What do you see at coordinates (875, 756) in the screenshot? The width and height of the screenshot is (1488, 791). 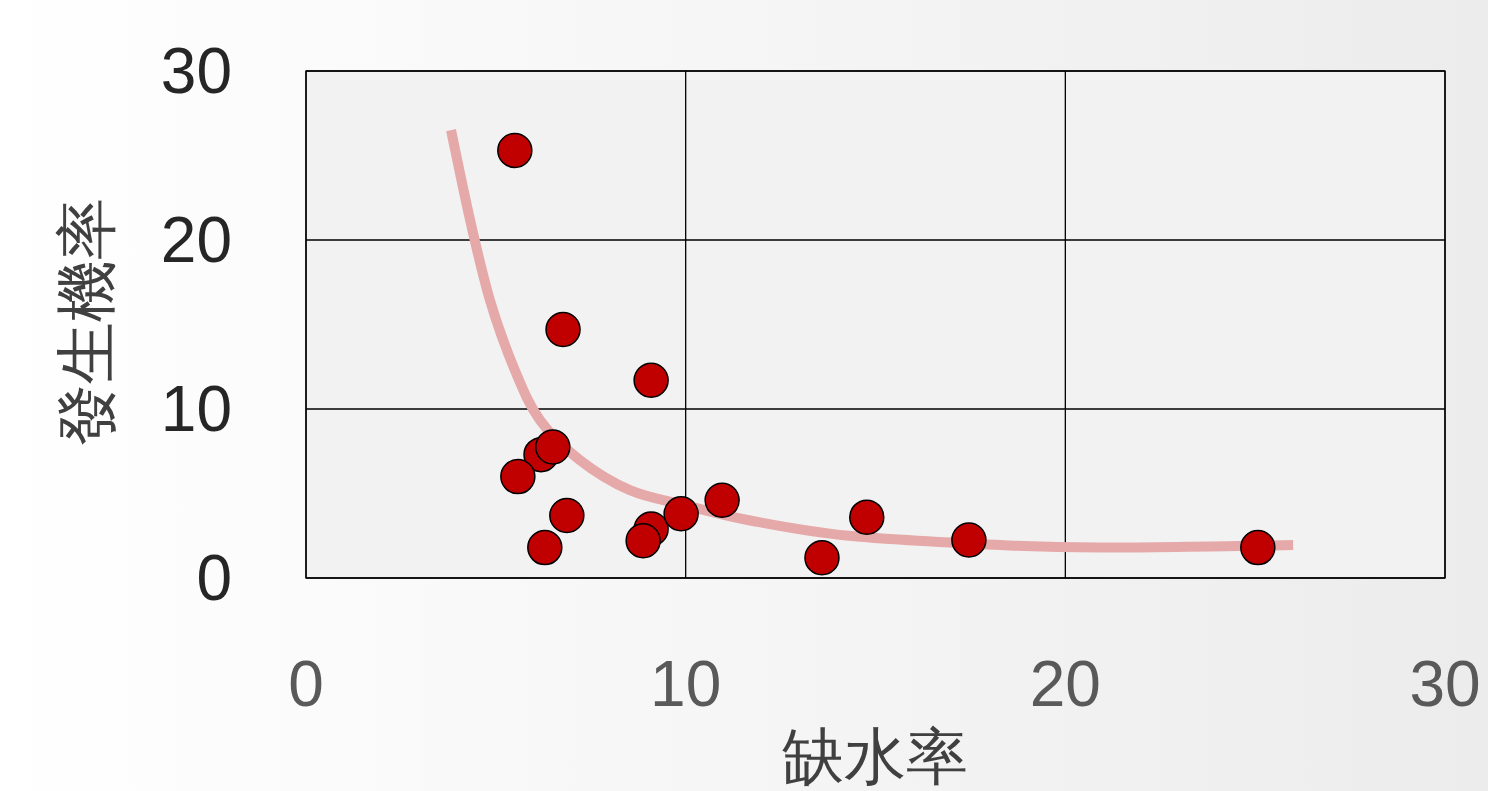 I see `x-axis-title: 缺水率` at bounding box center [875, 756].